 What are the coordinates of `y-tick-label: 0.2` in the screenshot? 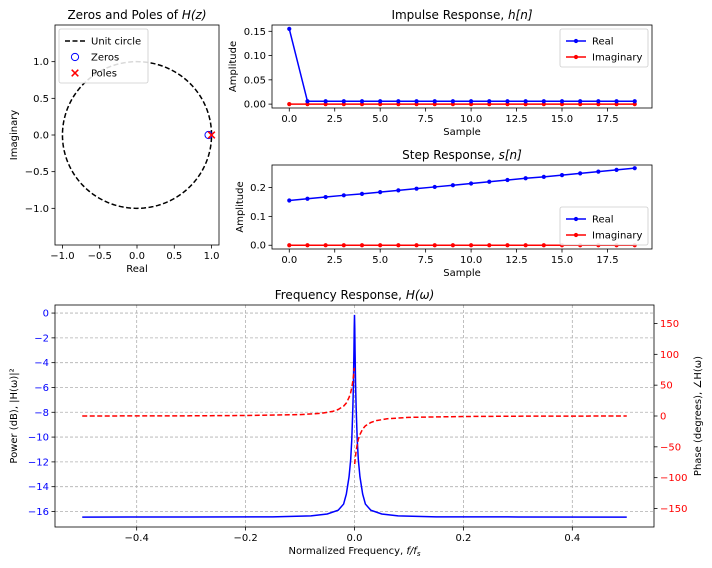 It's located at (258, 188).